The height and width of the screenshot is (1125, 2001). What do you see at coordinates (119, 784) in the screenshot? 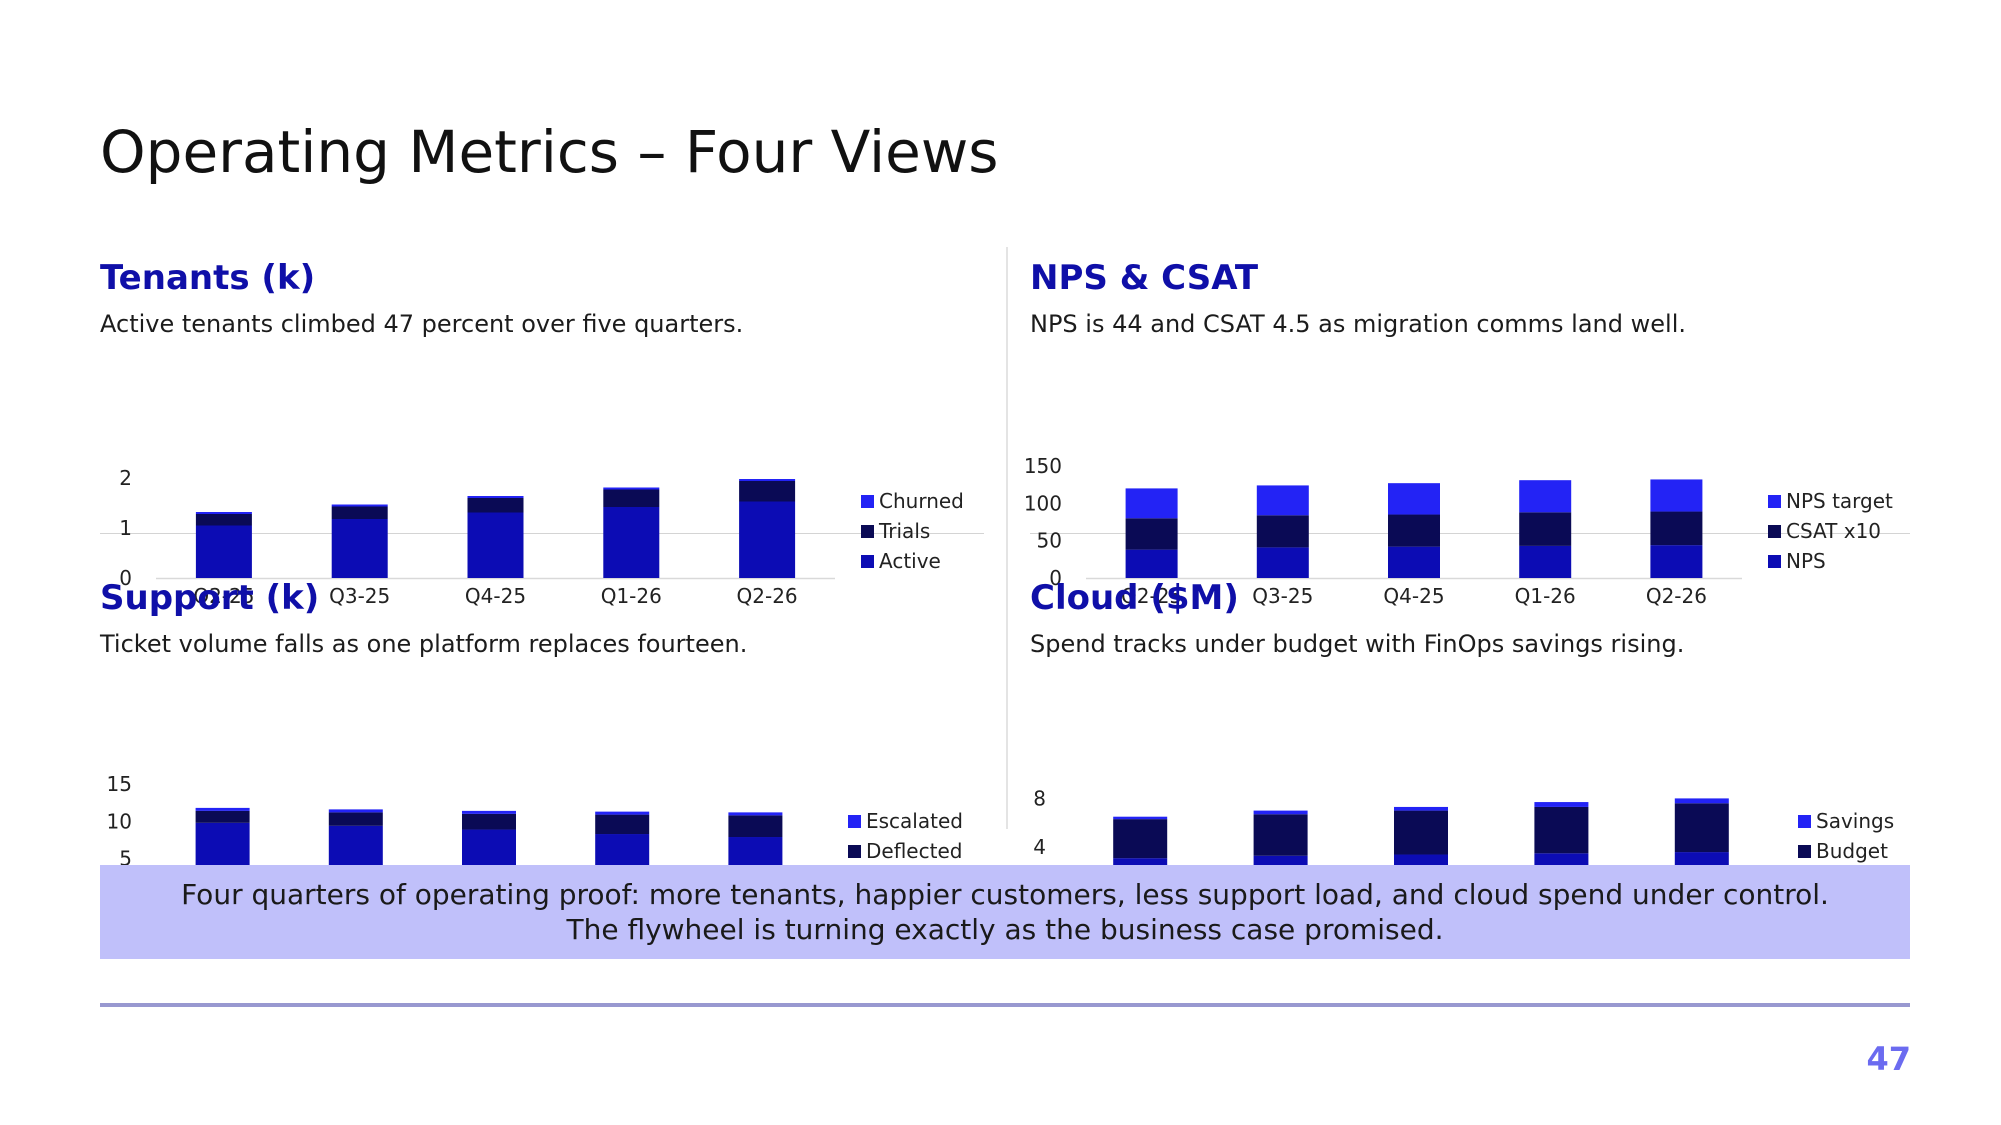
I see `y-tick-label: 15` at bounding box center [119, 784].